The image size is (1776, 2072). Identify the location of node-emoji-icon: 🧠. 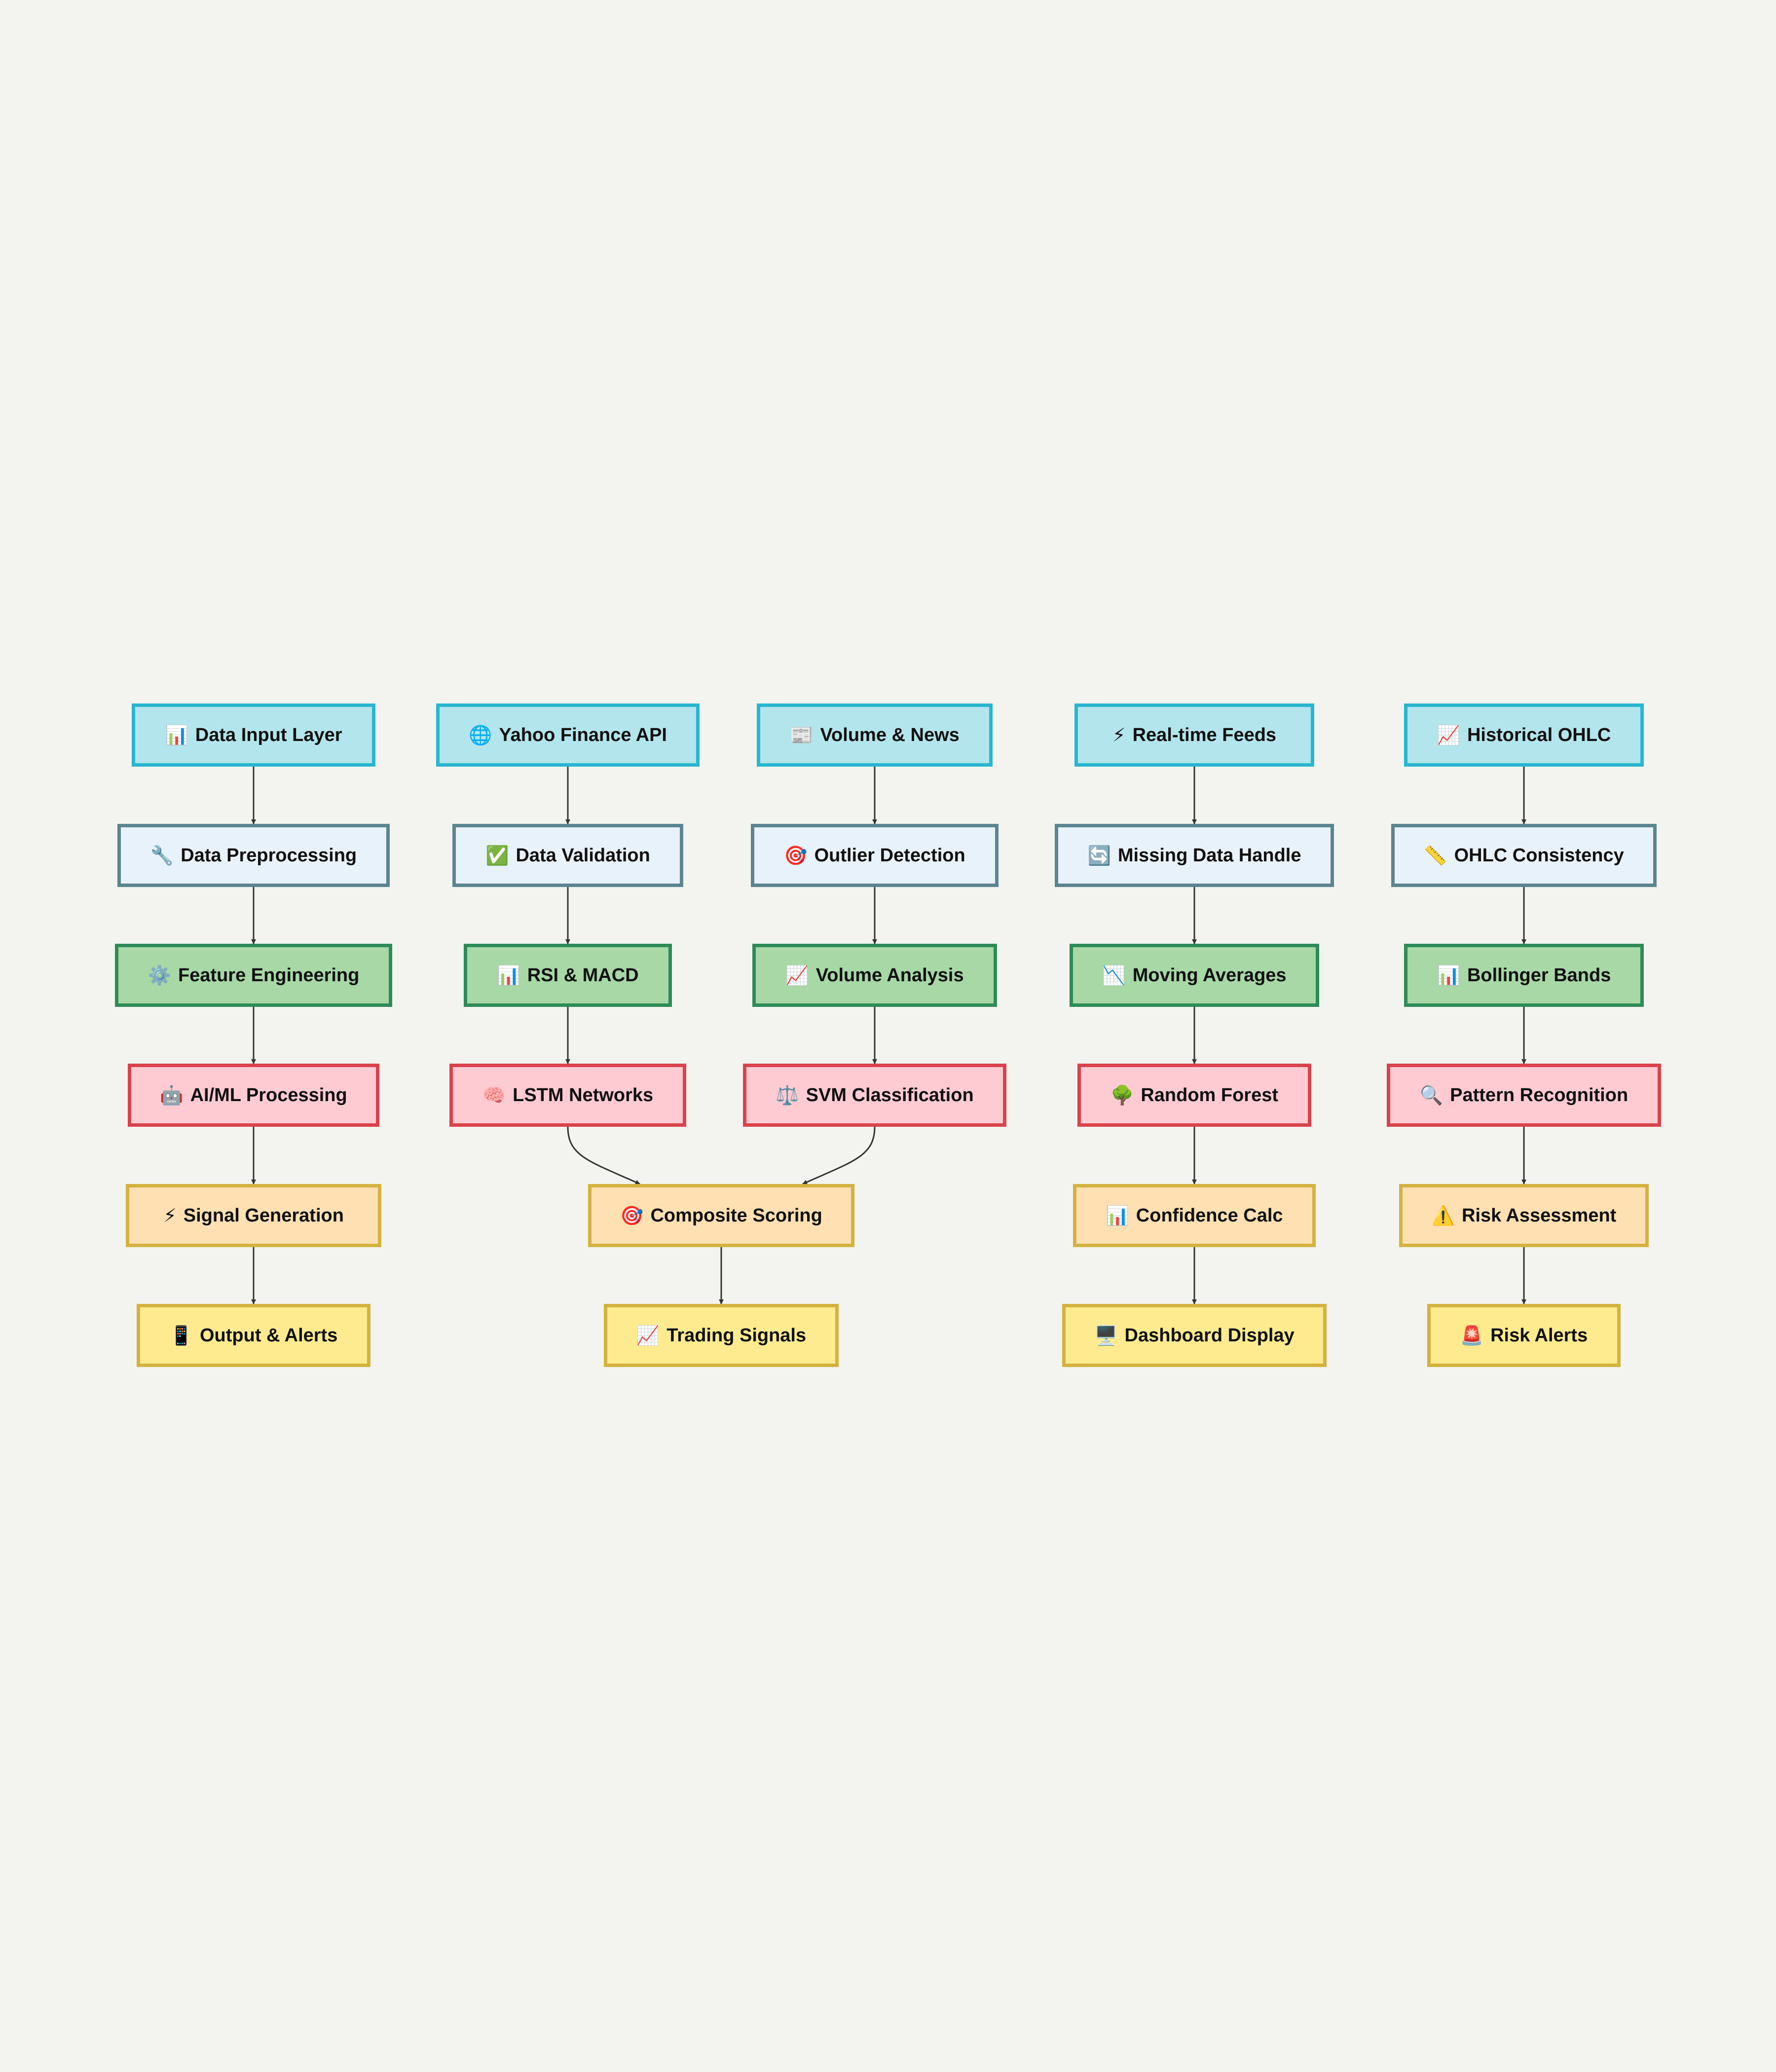
(494, 1095).